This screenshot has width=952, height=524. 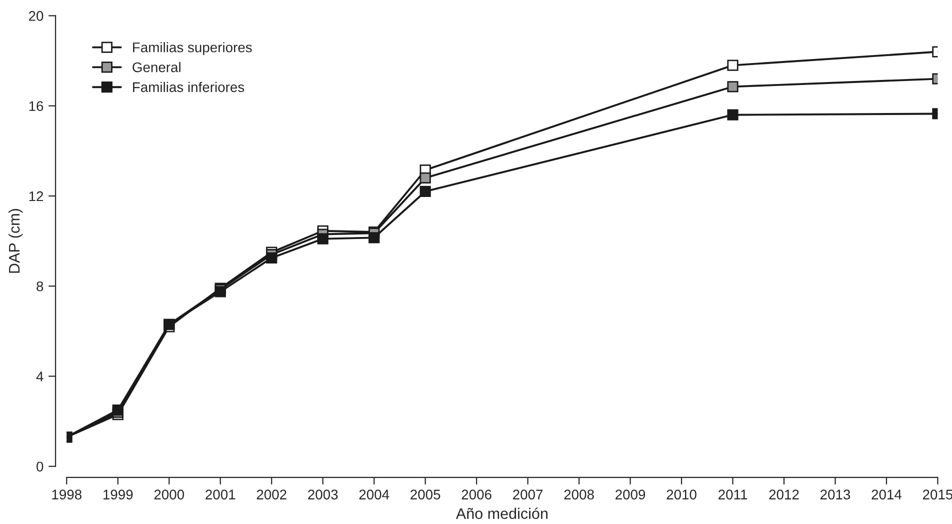 I want to click on x-tick-label: 2006, so click(x=477, y=495).